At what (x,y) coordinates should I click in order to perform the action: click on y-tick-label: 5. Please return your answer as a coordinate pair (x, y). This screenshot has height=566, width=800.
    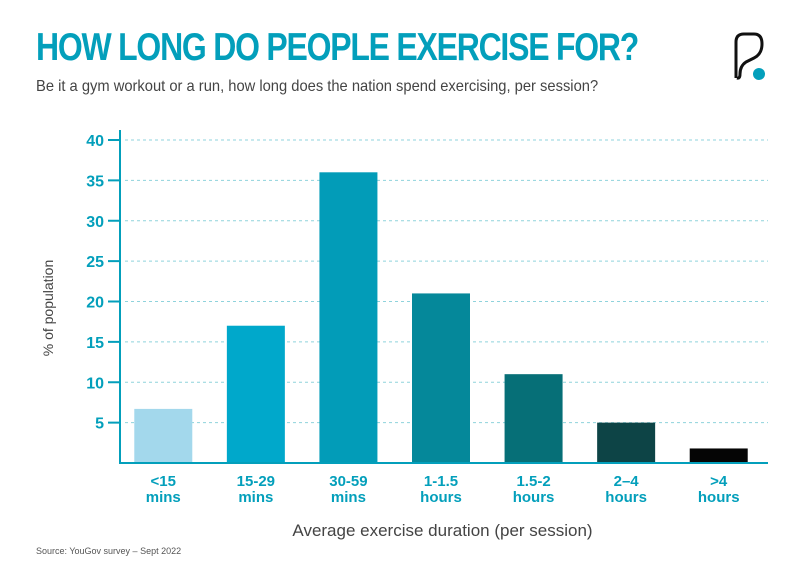
    Looking at the image, I should click on (99, 424).